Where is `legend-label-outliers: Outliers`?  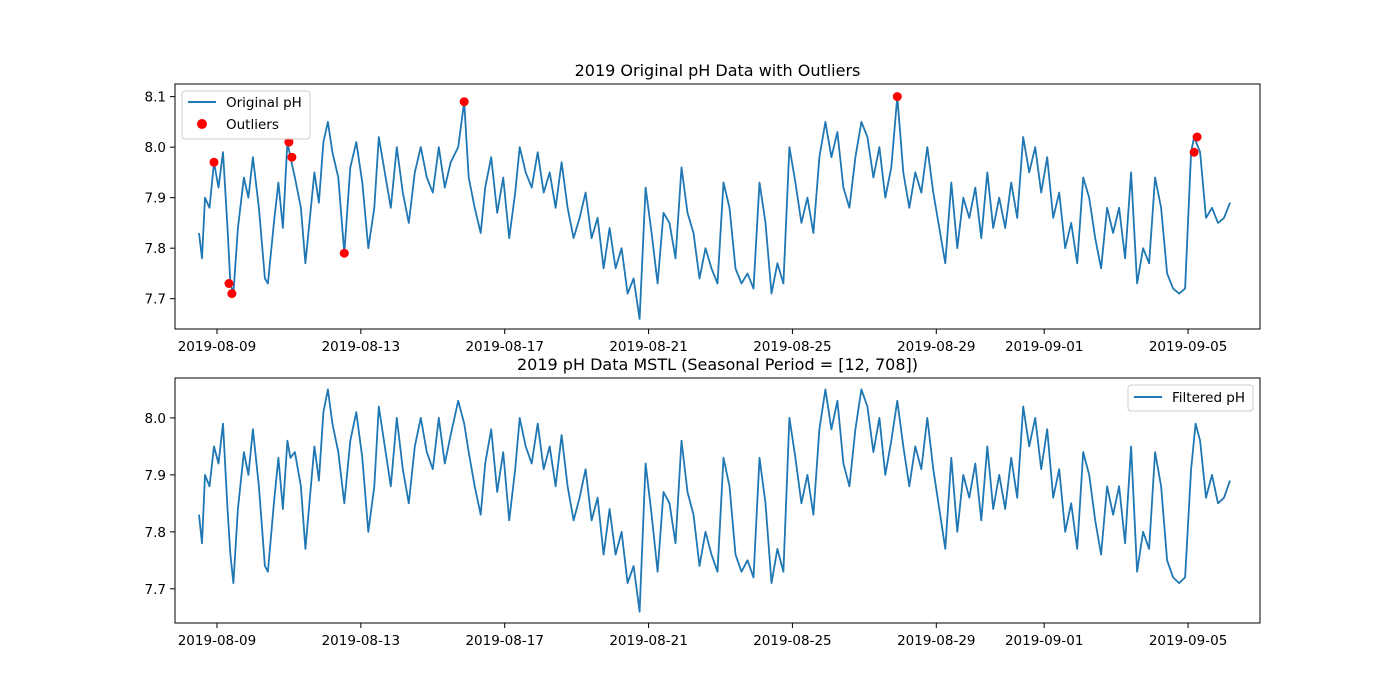
legend-label-outliers: Outliers is located at coordinates (252, 125).